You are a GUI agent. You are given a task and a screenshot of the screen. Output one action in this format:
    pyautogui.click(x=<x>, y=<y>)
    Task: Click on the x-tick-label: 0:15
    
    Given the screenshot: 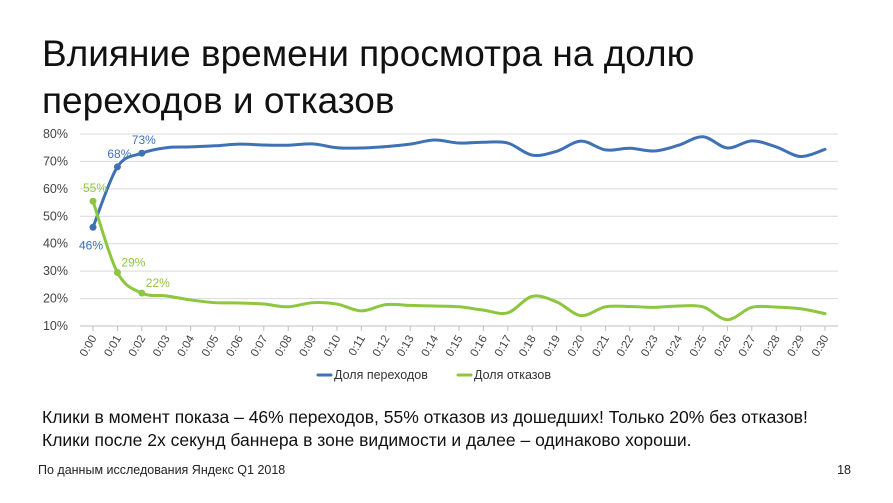 What is the action you would take?
    pyautogui.click(x=455, y=346)
    